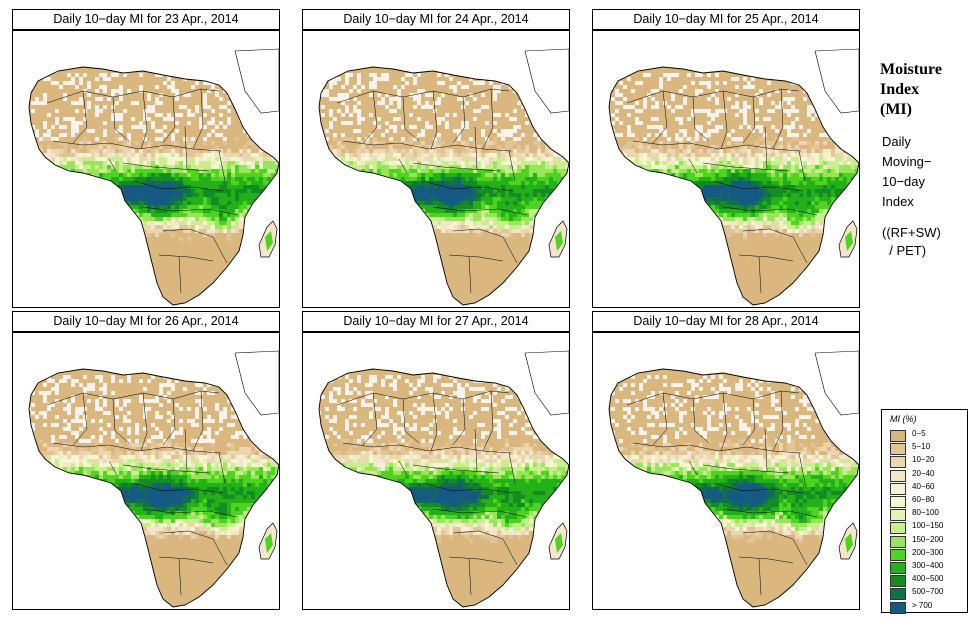 The width and height of the screenshot is (974, 626). What do you see at coordinates (928, 565) in the screenshot?
I see `legend-label: 300−400` at bounding box center [928, 565].